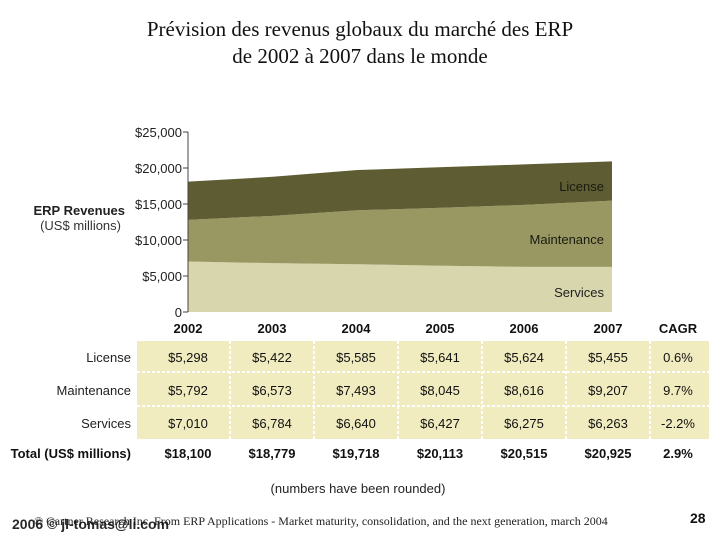  What do you see at coordinates (356, 423) in the screenshot?
I see `table-cell: $6,640` at bounding box center [356, 423].